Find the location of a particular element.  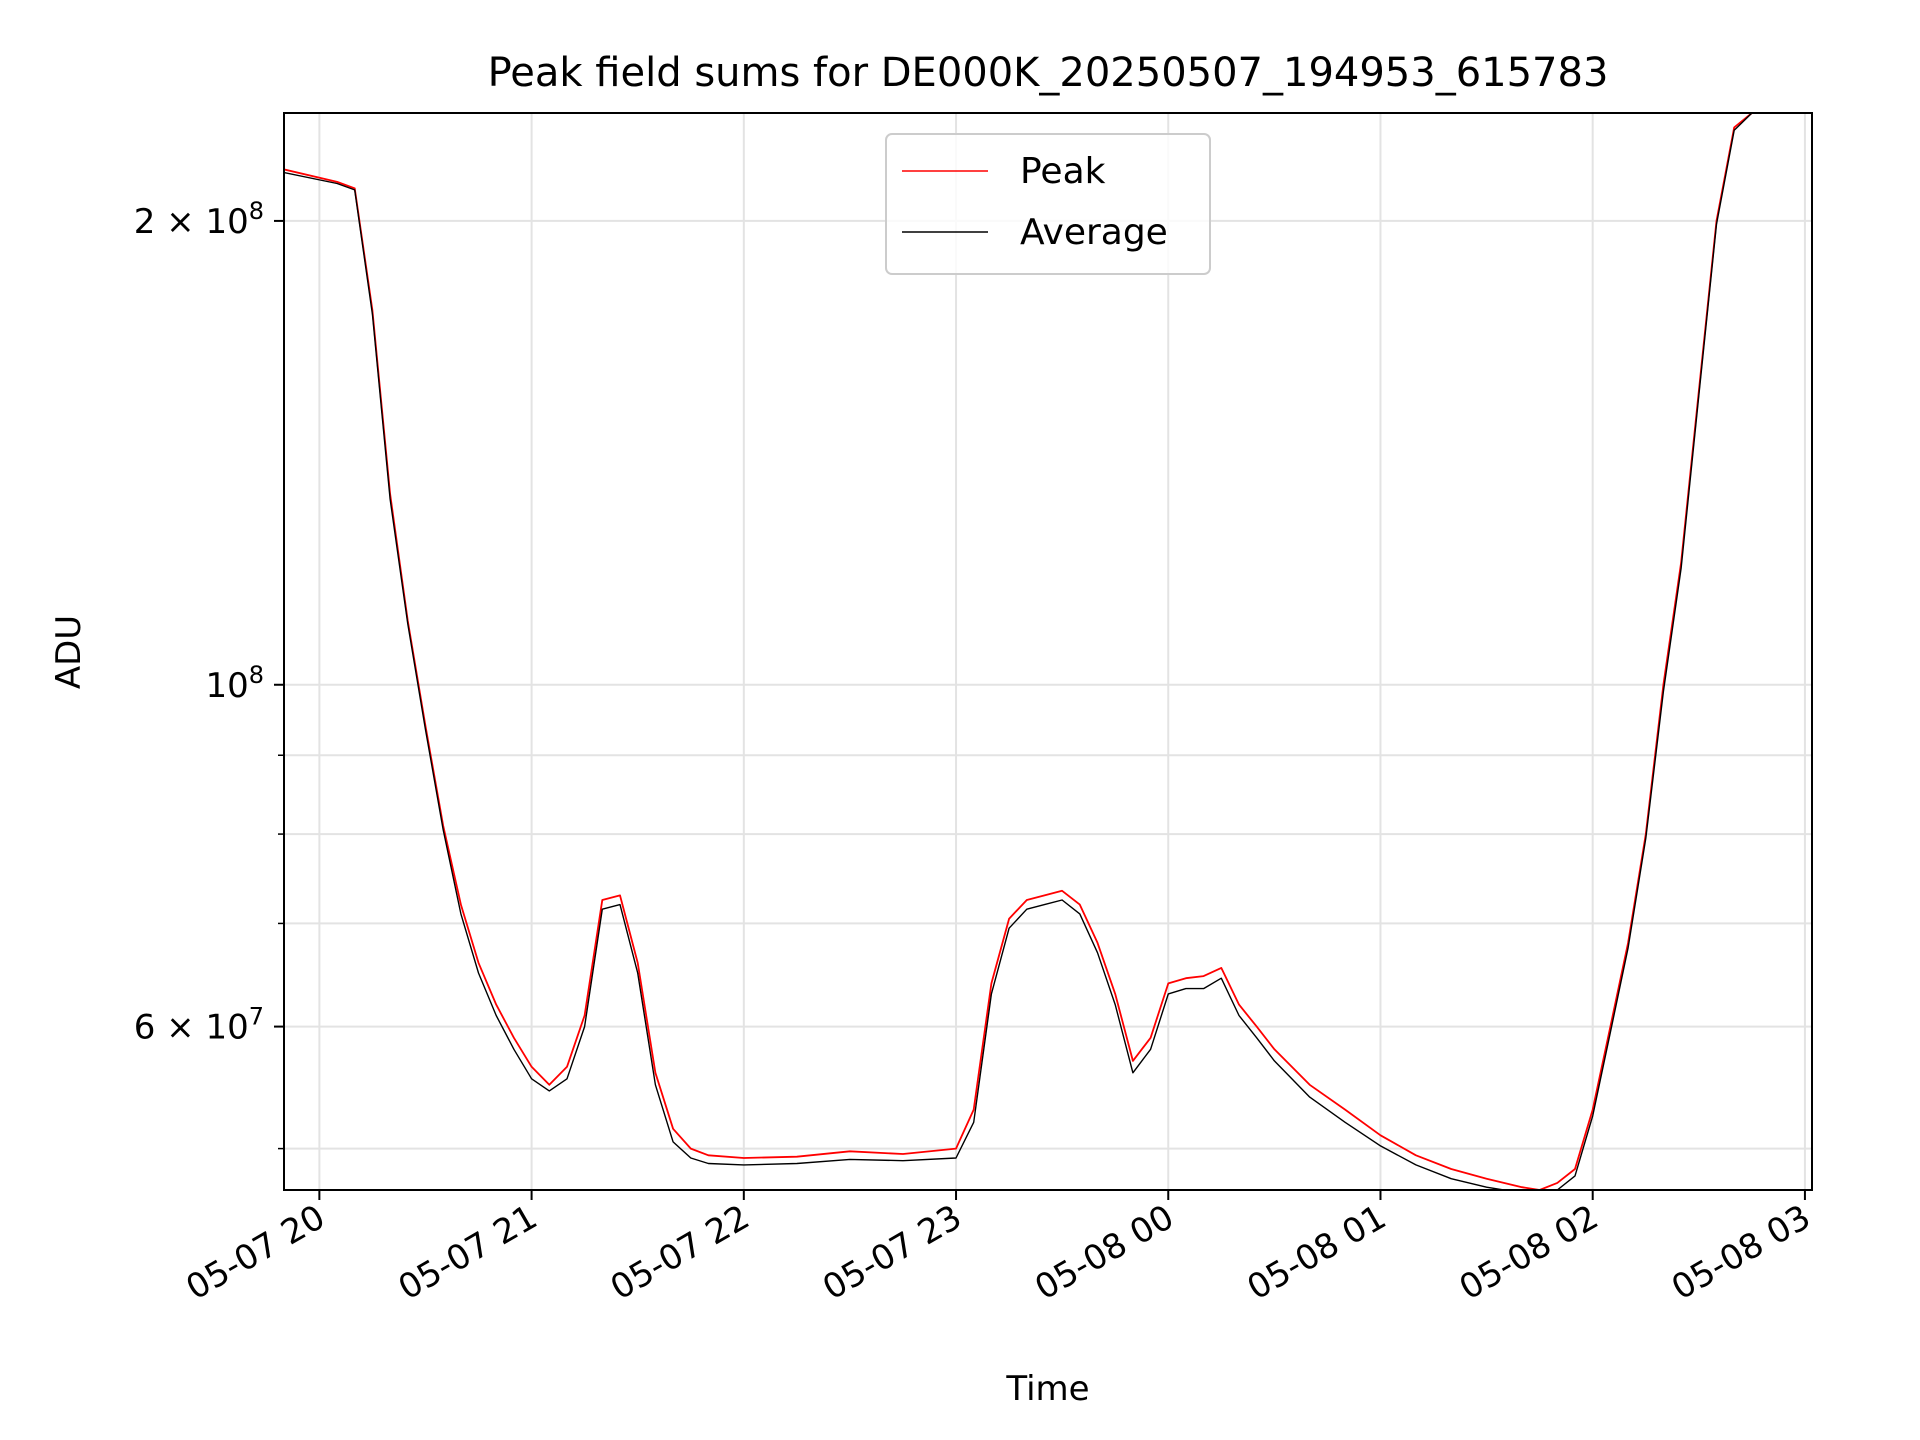

legend: Peak Average is located at coordinates (1048, 204).